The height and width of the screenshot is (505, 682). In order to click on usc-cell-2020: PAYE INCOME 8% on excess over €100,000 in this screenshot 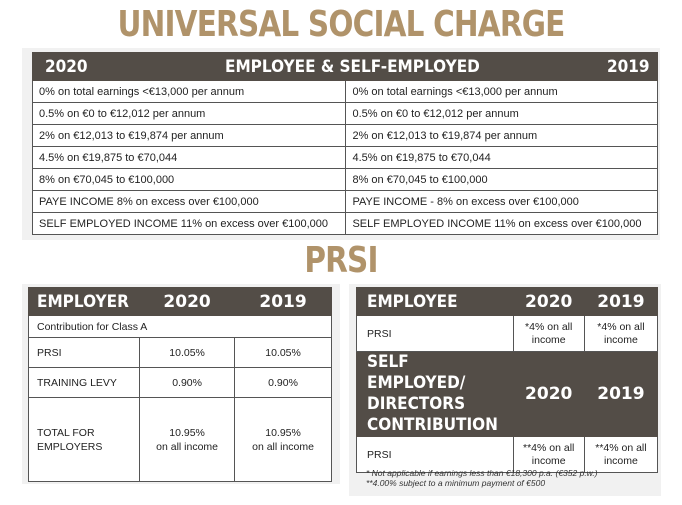, I will do `click(189, 201)`.